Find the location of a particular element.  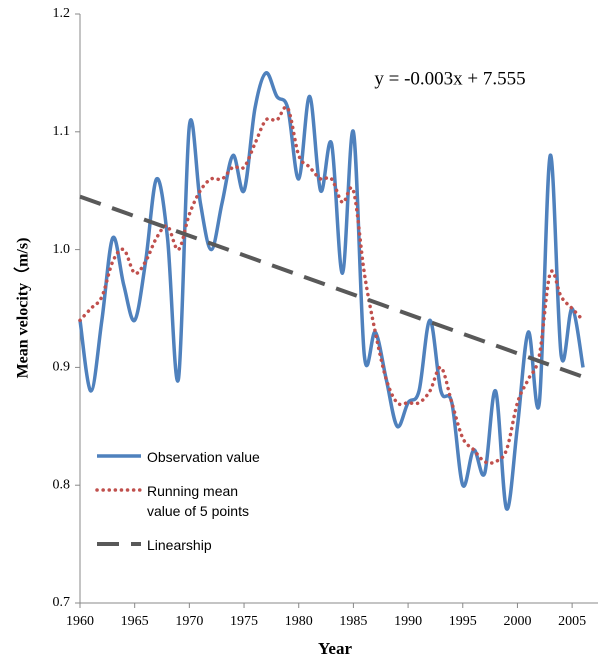

x-tick-label: 1965 is located at coordinates (135, 621).